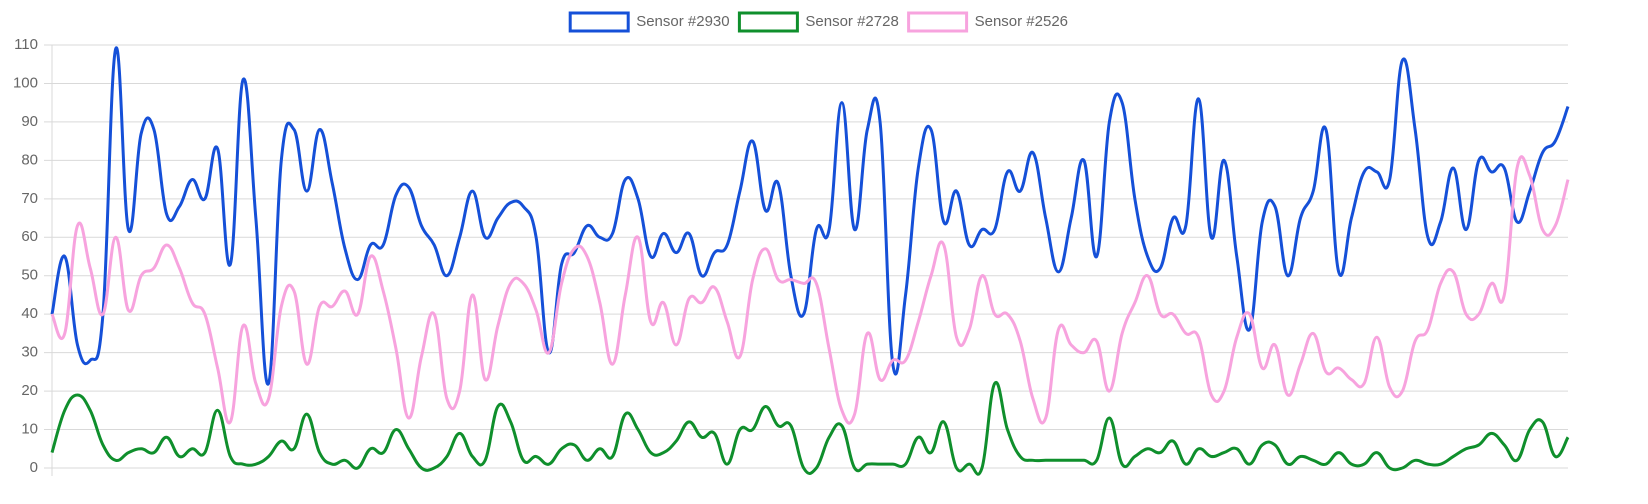 This screenshot has width=1648, height=504. What do you see at coordinates (29, 121) in the screenshot?
I see `y-tick-label: 90` at bounding box center [29, 121].